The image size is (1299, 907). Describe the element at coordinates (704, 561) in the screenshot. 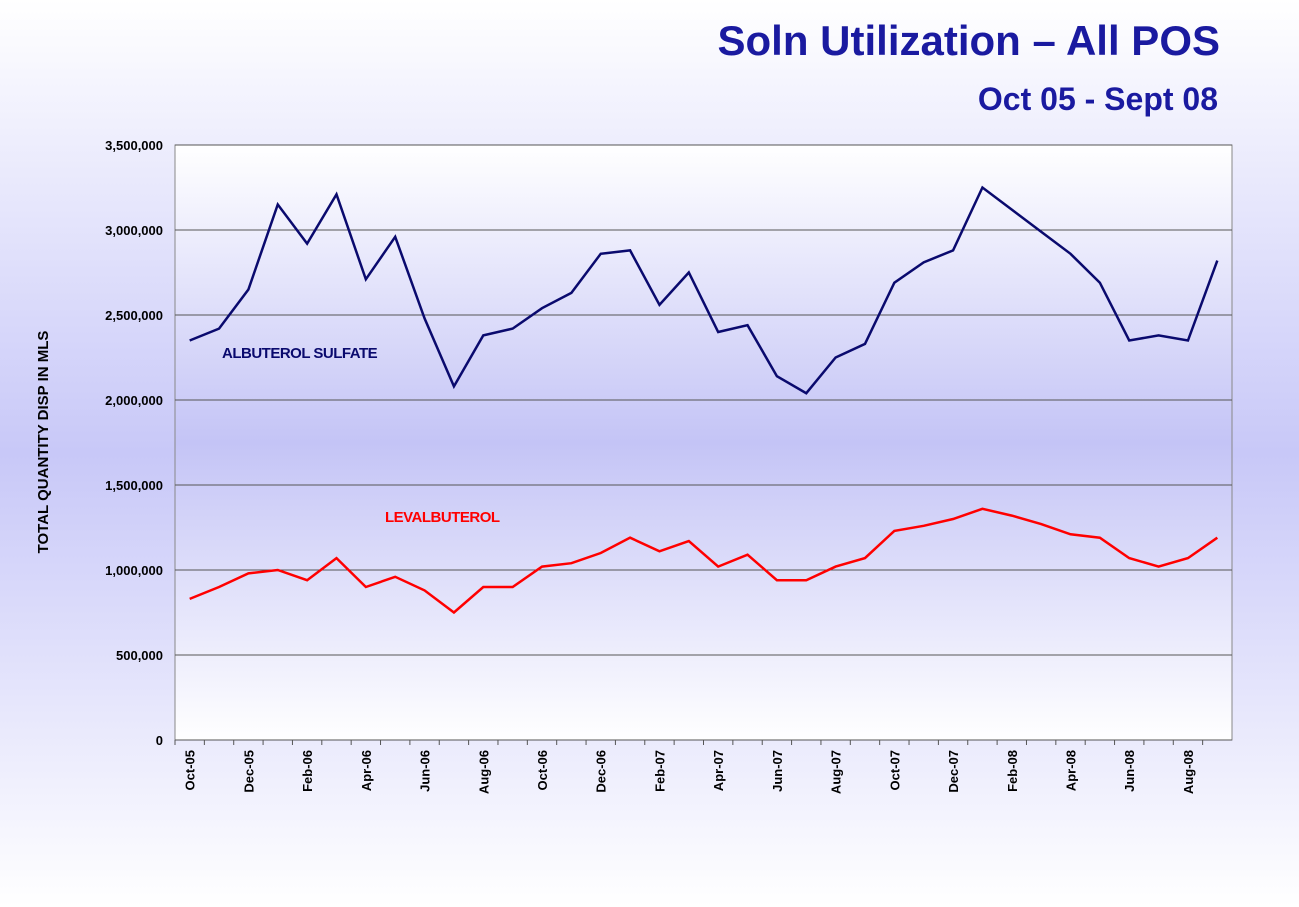

I see `series-line` at that location.